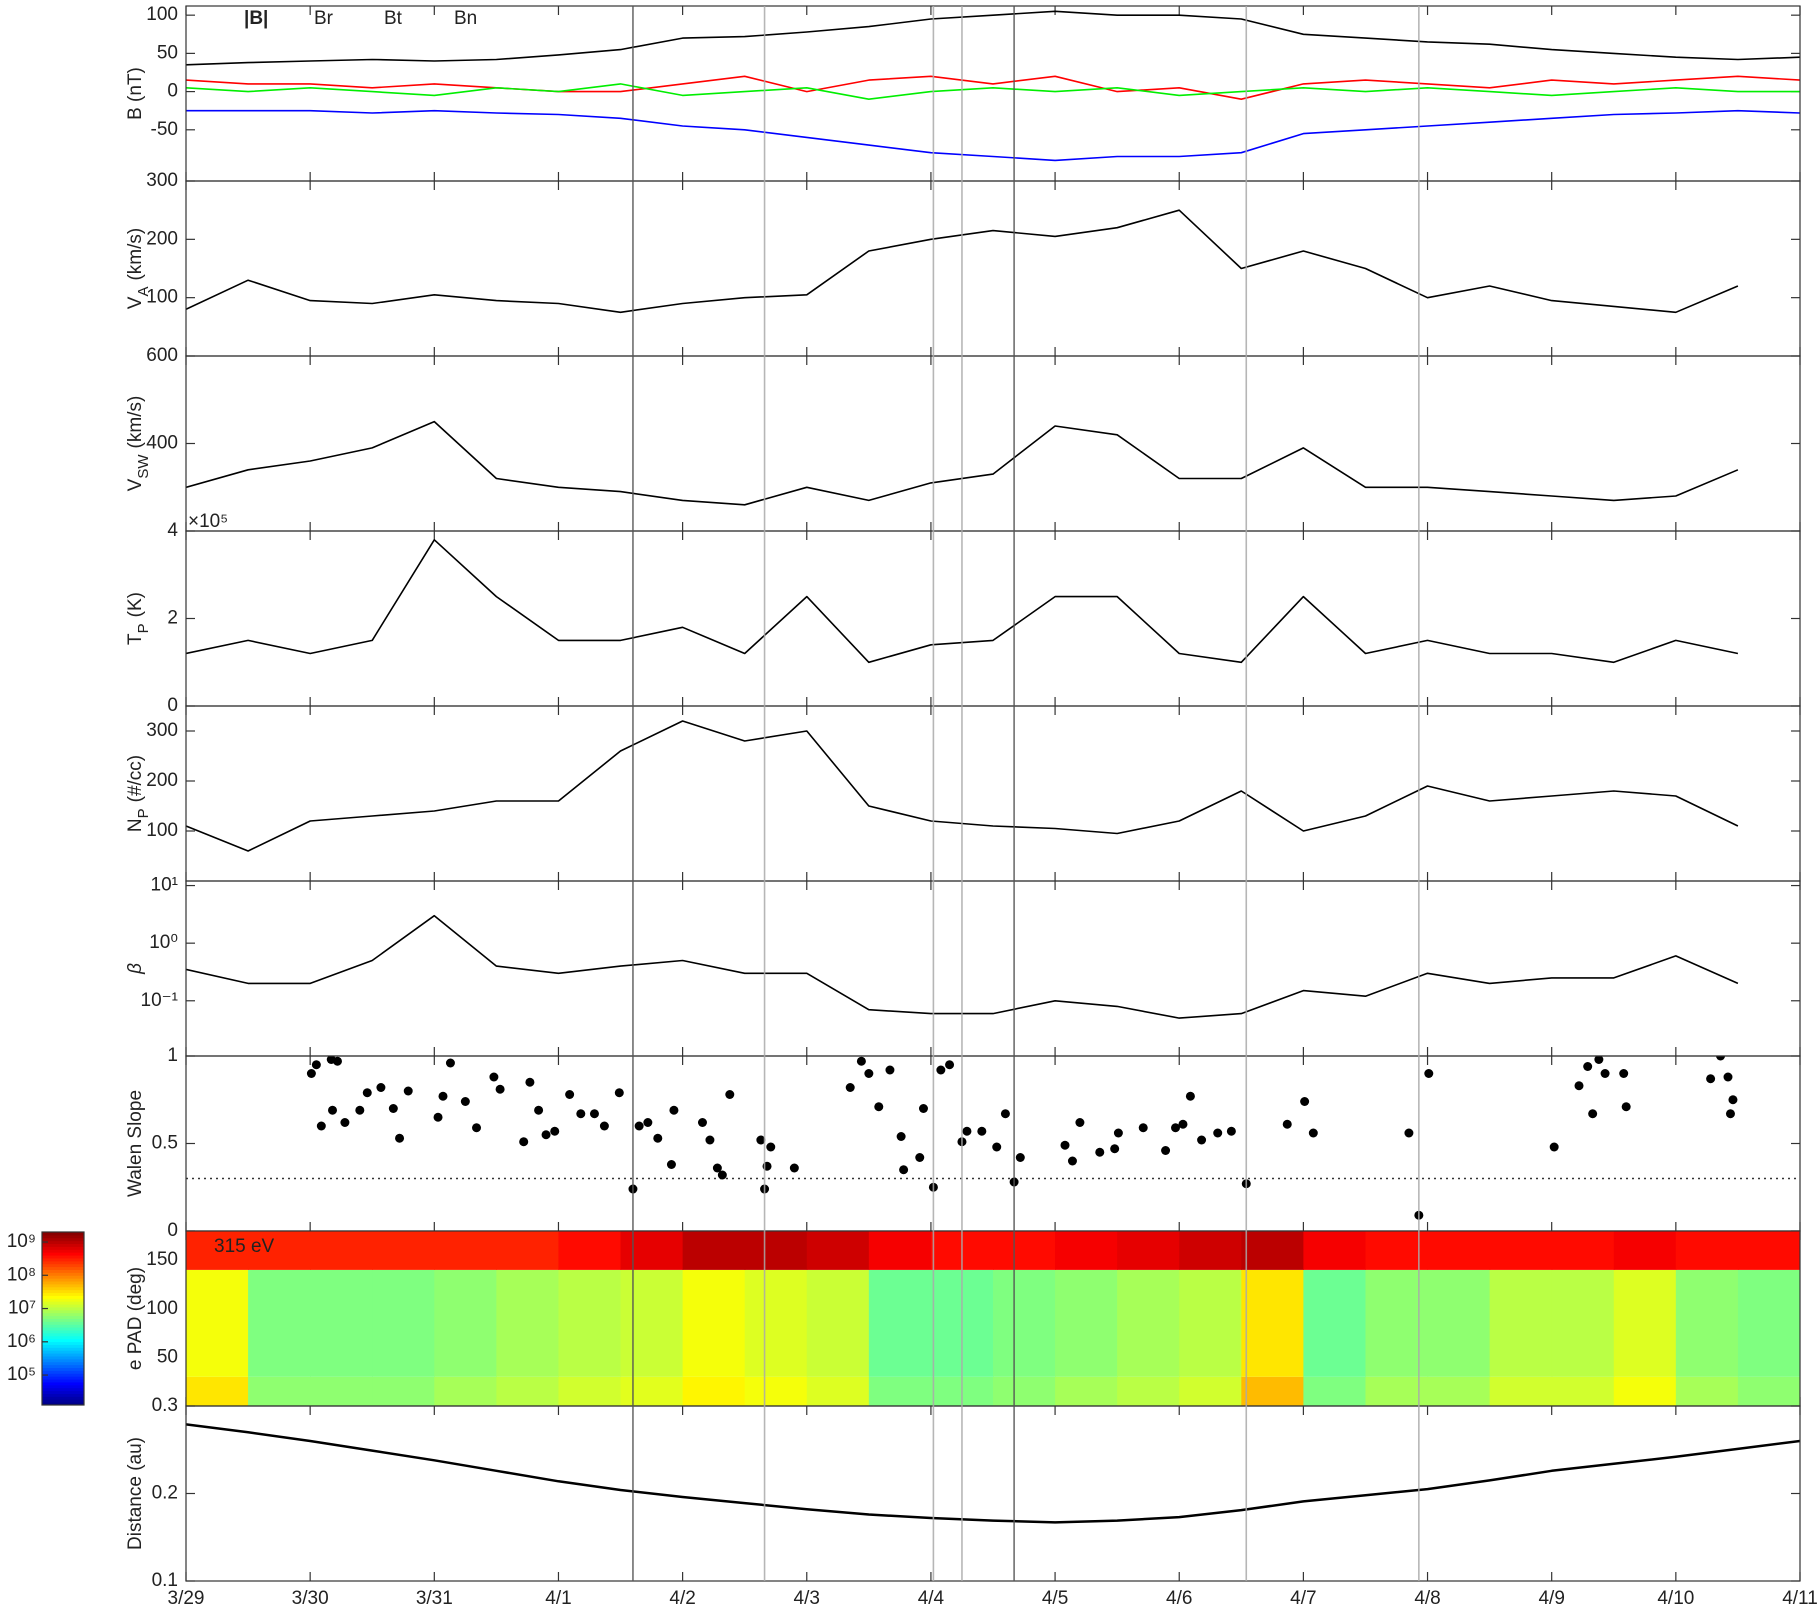 This screenshot has height=1616, width=1820. Describe the element at coordinates (172, 530) in the screenshot. I see `y-tick-label: 4` at that location.